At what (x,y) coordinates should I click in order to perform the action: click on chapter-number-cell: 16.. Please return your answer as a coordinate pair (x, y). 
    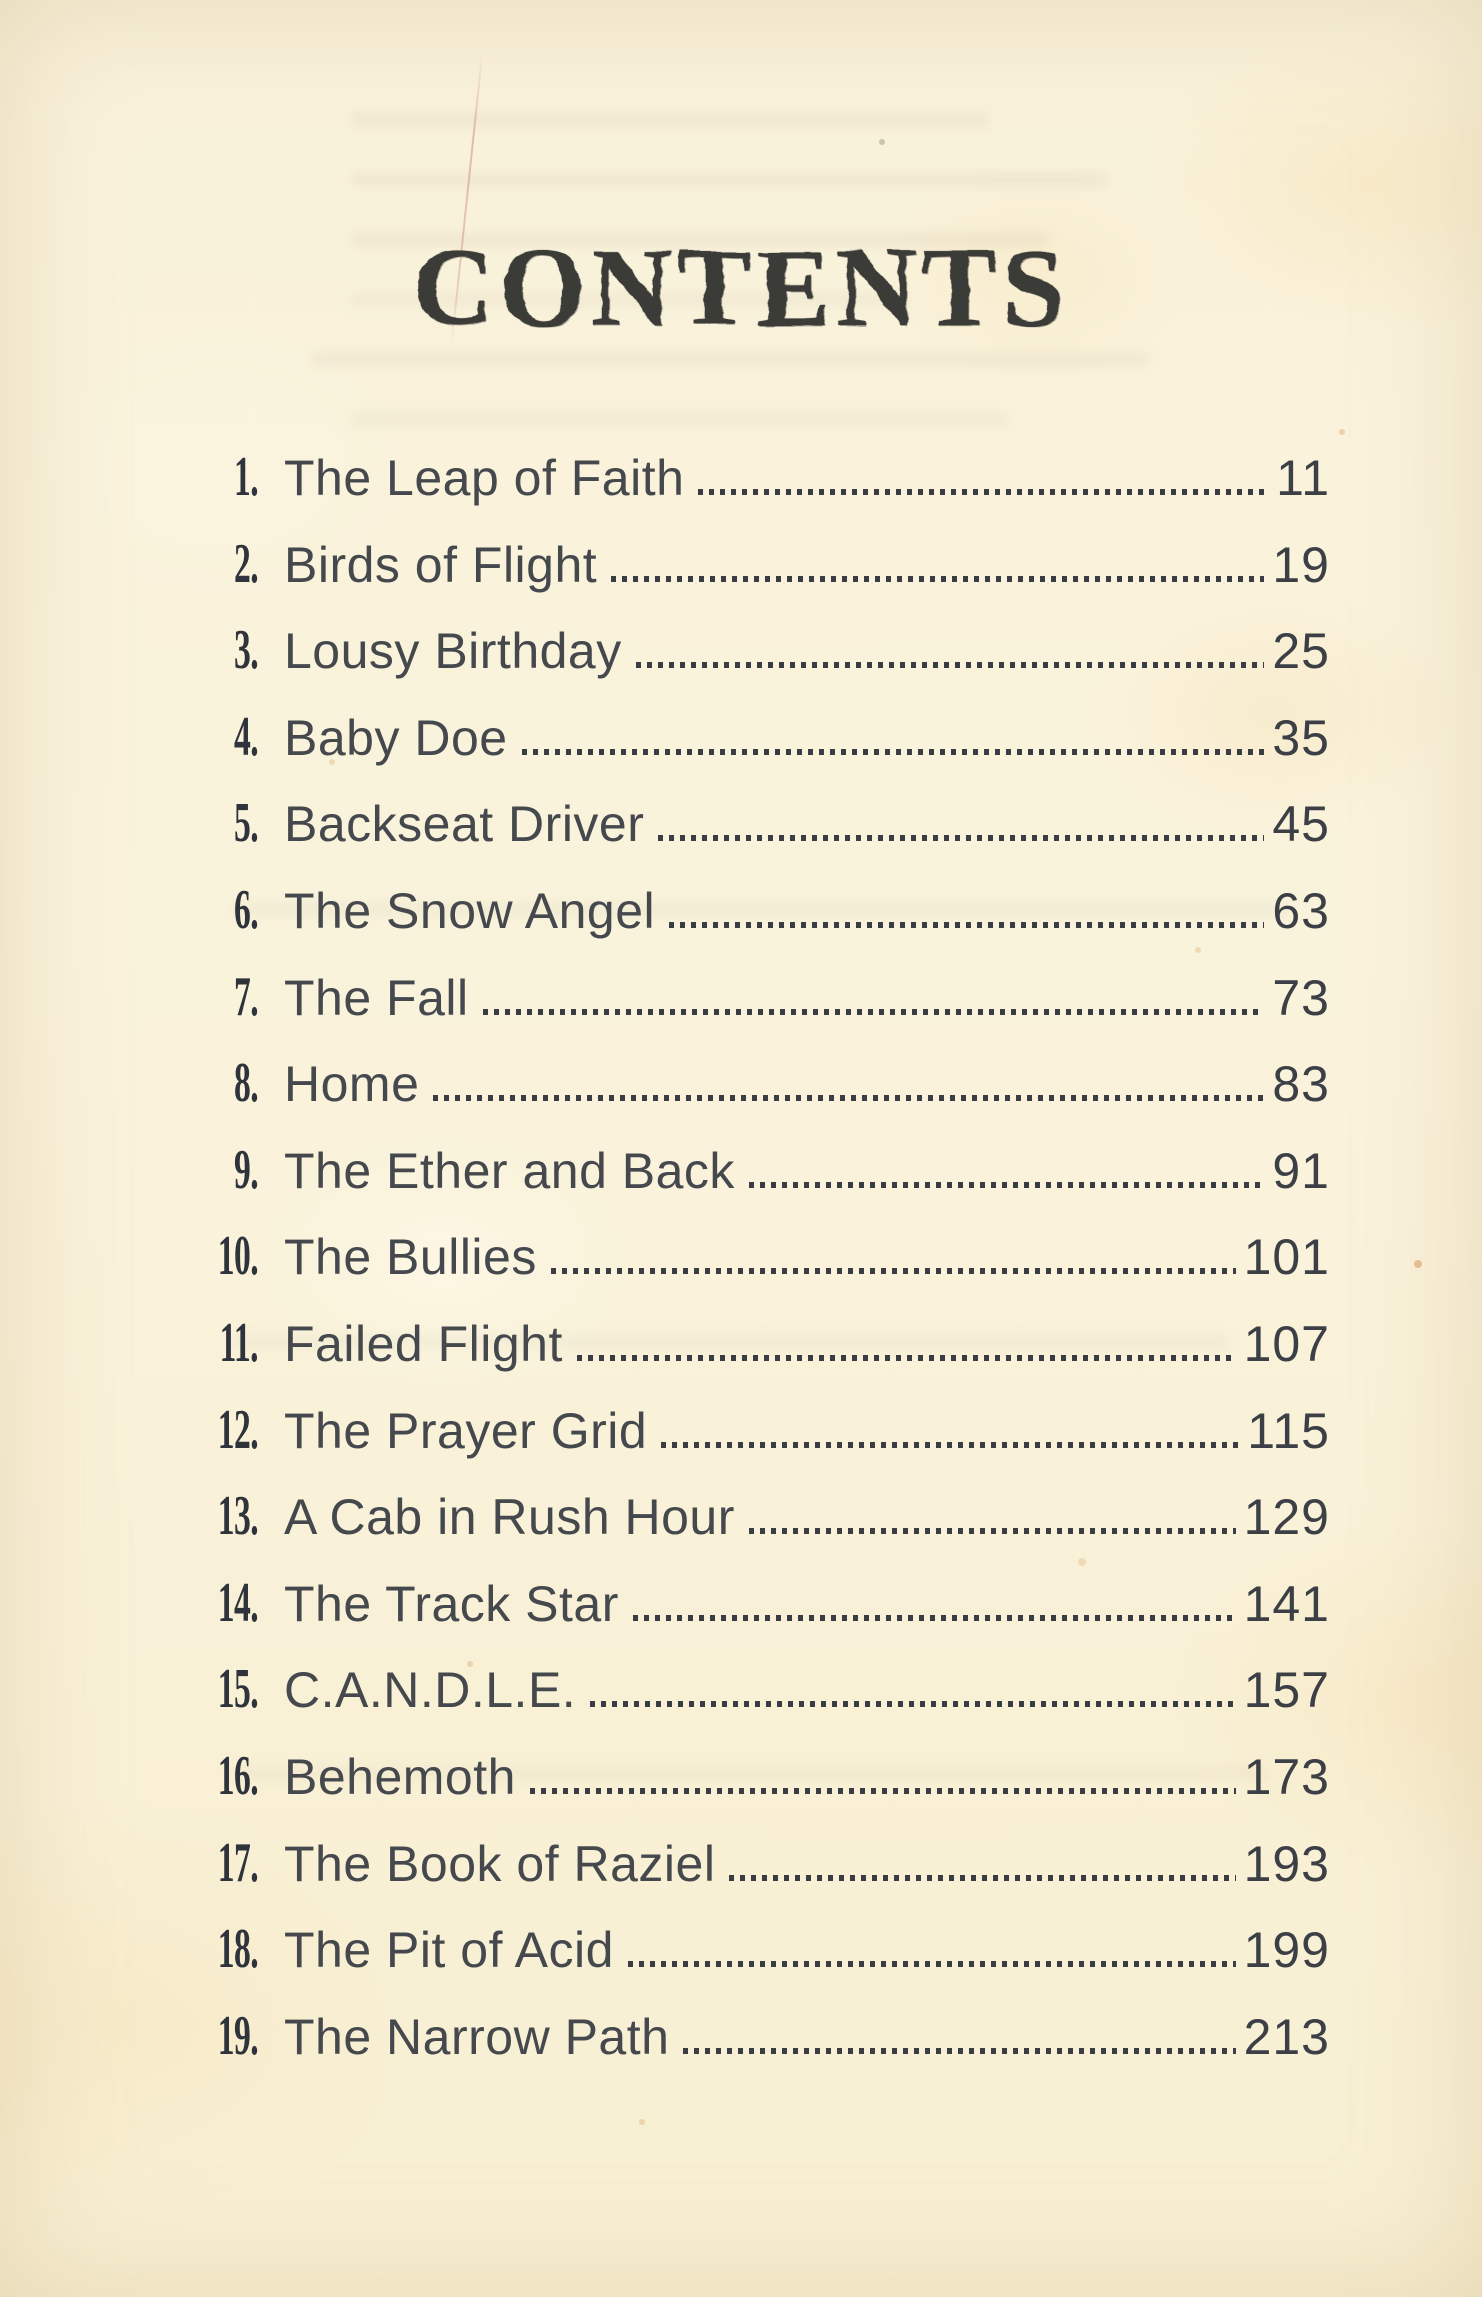
    Looking at the image, I should click on (214, 1783).